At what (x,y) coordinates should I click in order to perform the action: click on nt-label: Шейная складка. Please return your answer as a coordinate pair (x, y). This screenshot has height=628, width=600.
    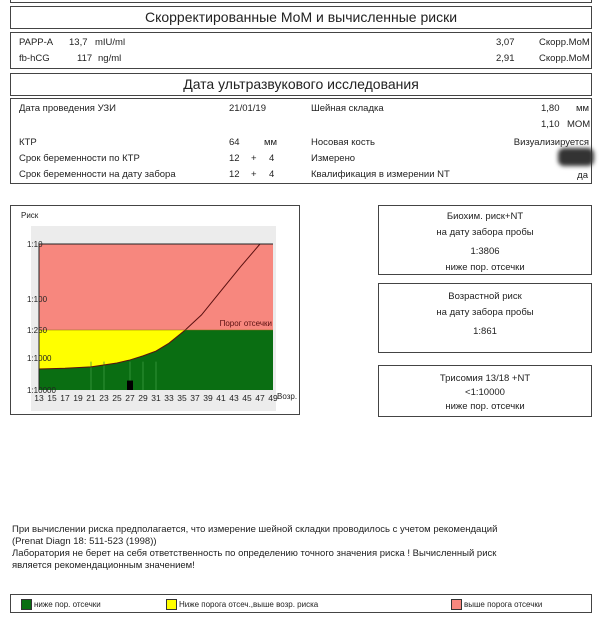
    Looking at the image, I should click on (347, 108).